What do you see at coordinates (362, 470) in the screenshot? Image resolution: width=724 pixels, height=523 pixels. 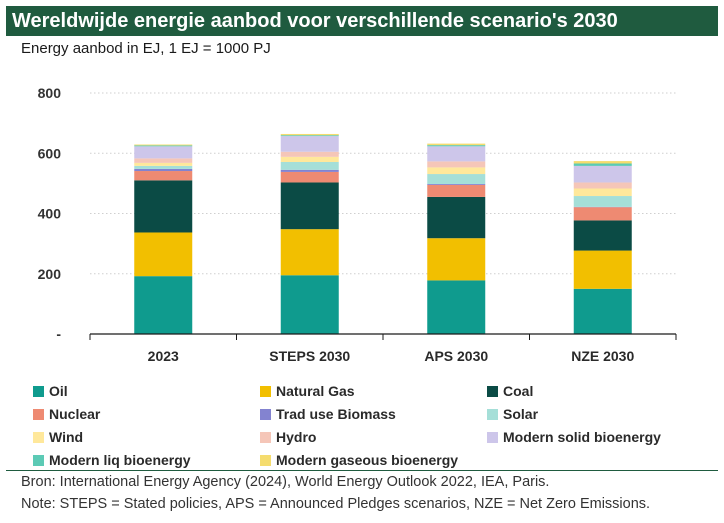 I see `footer-divider` at bounding box center [362, 470].